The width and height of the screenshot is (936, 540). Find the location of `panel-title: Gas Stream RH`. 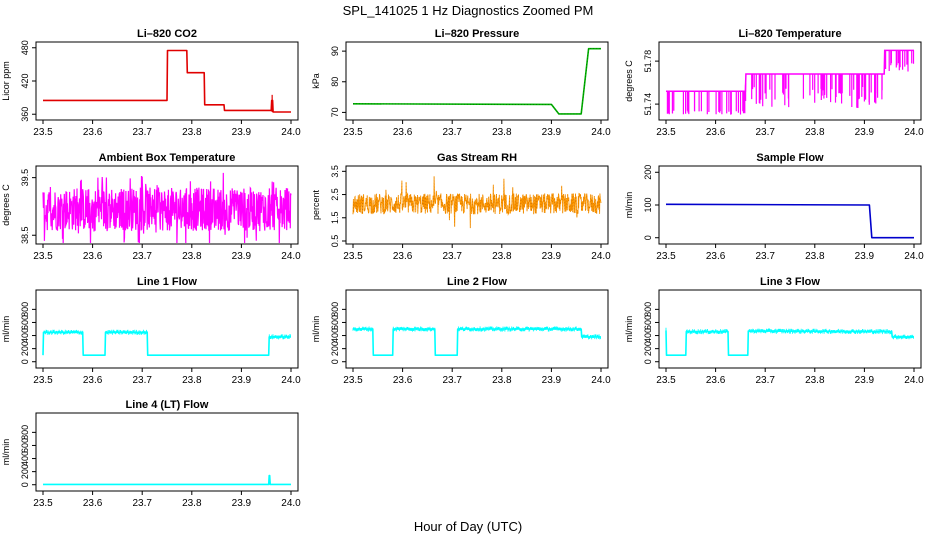

panel-title: Gas Stream RH is located at coordinates (477, 158).